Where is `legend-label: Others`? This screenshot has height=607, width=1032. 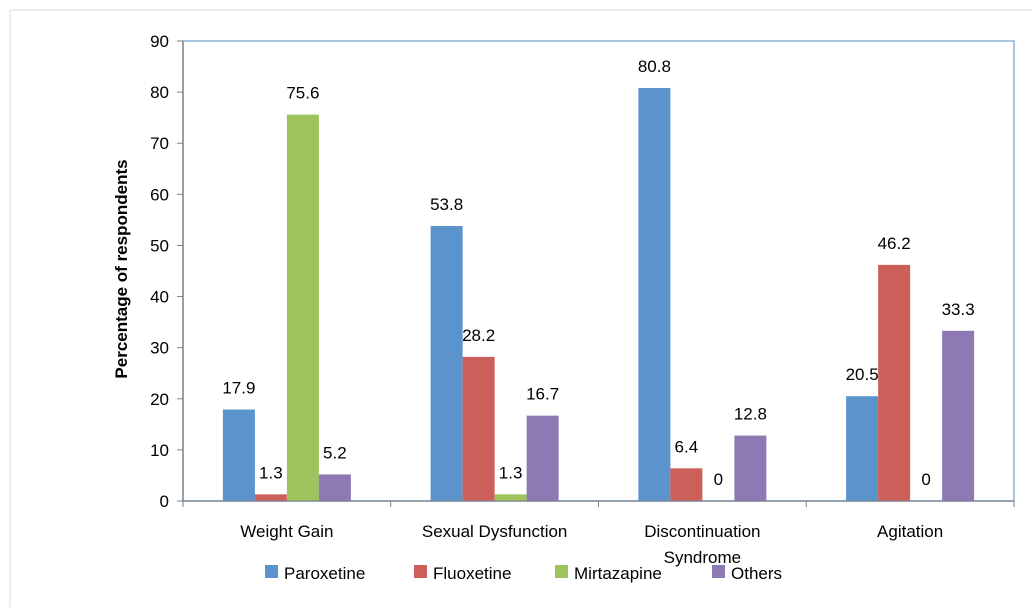 legend-label: Others is located at coordinates (756, 573).